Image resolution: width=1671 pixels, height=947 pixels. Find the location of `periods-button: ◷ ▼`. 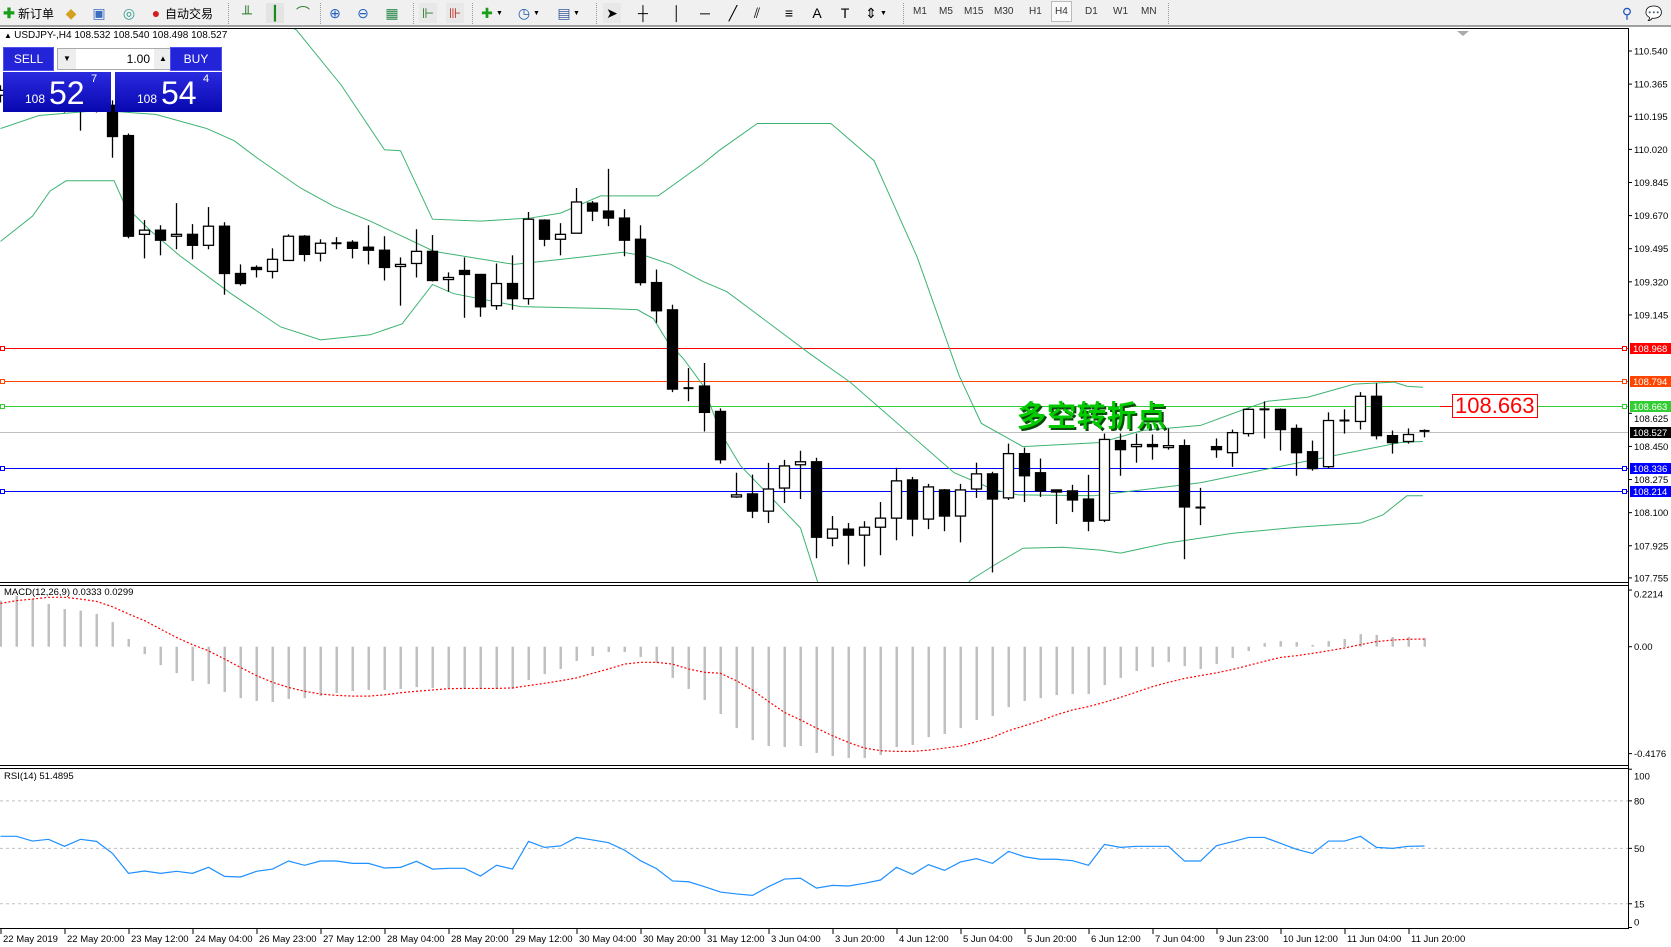

periods-button: ◷ ▼ is located at coordinates (527, 13).